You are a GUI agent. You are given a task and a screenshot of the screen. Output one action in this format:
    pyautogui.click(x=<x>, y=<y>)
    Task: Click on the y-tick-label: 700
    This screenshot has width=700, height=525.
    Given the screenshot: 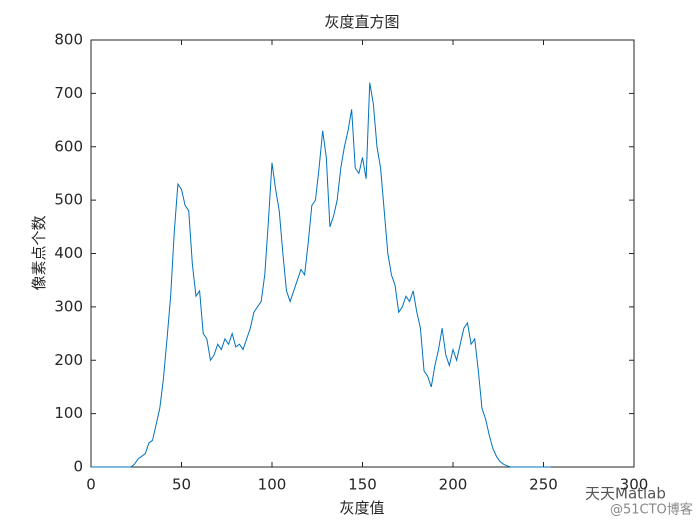 What is the action you would take?
    pyautogui.click(x=68, y=93)
    